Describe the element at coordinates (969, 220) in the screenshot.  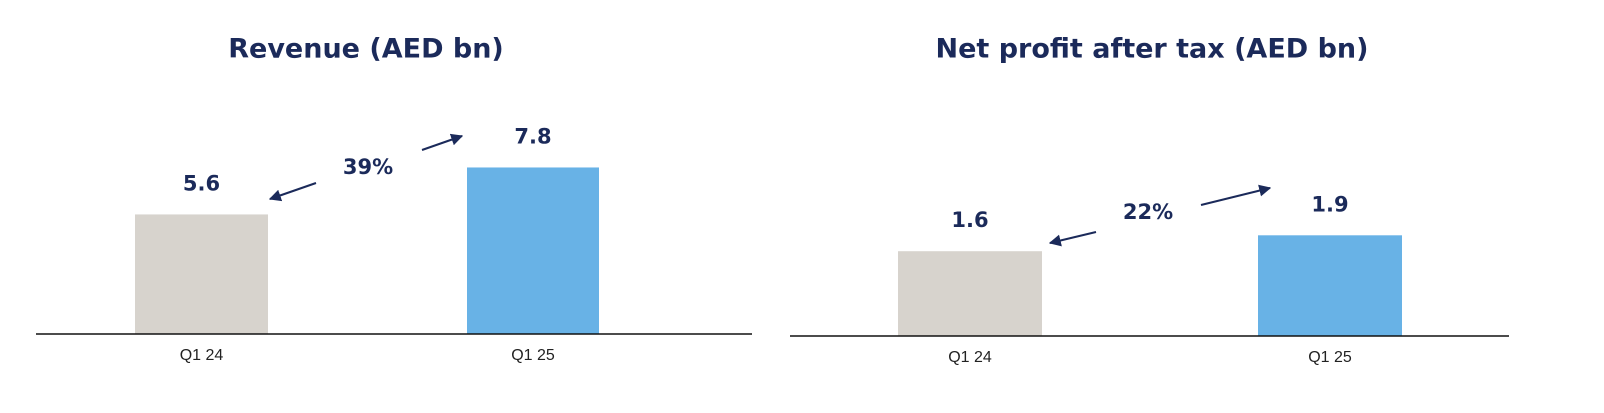
I see `value-label: 1.6` at that location.